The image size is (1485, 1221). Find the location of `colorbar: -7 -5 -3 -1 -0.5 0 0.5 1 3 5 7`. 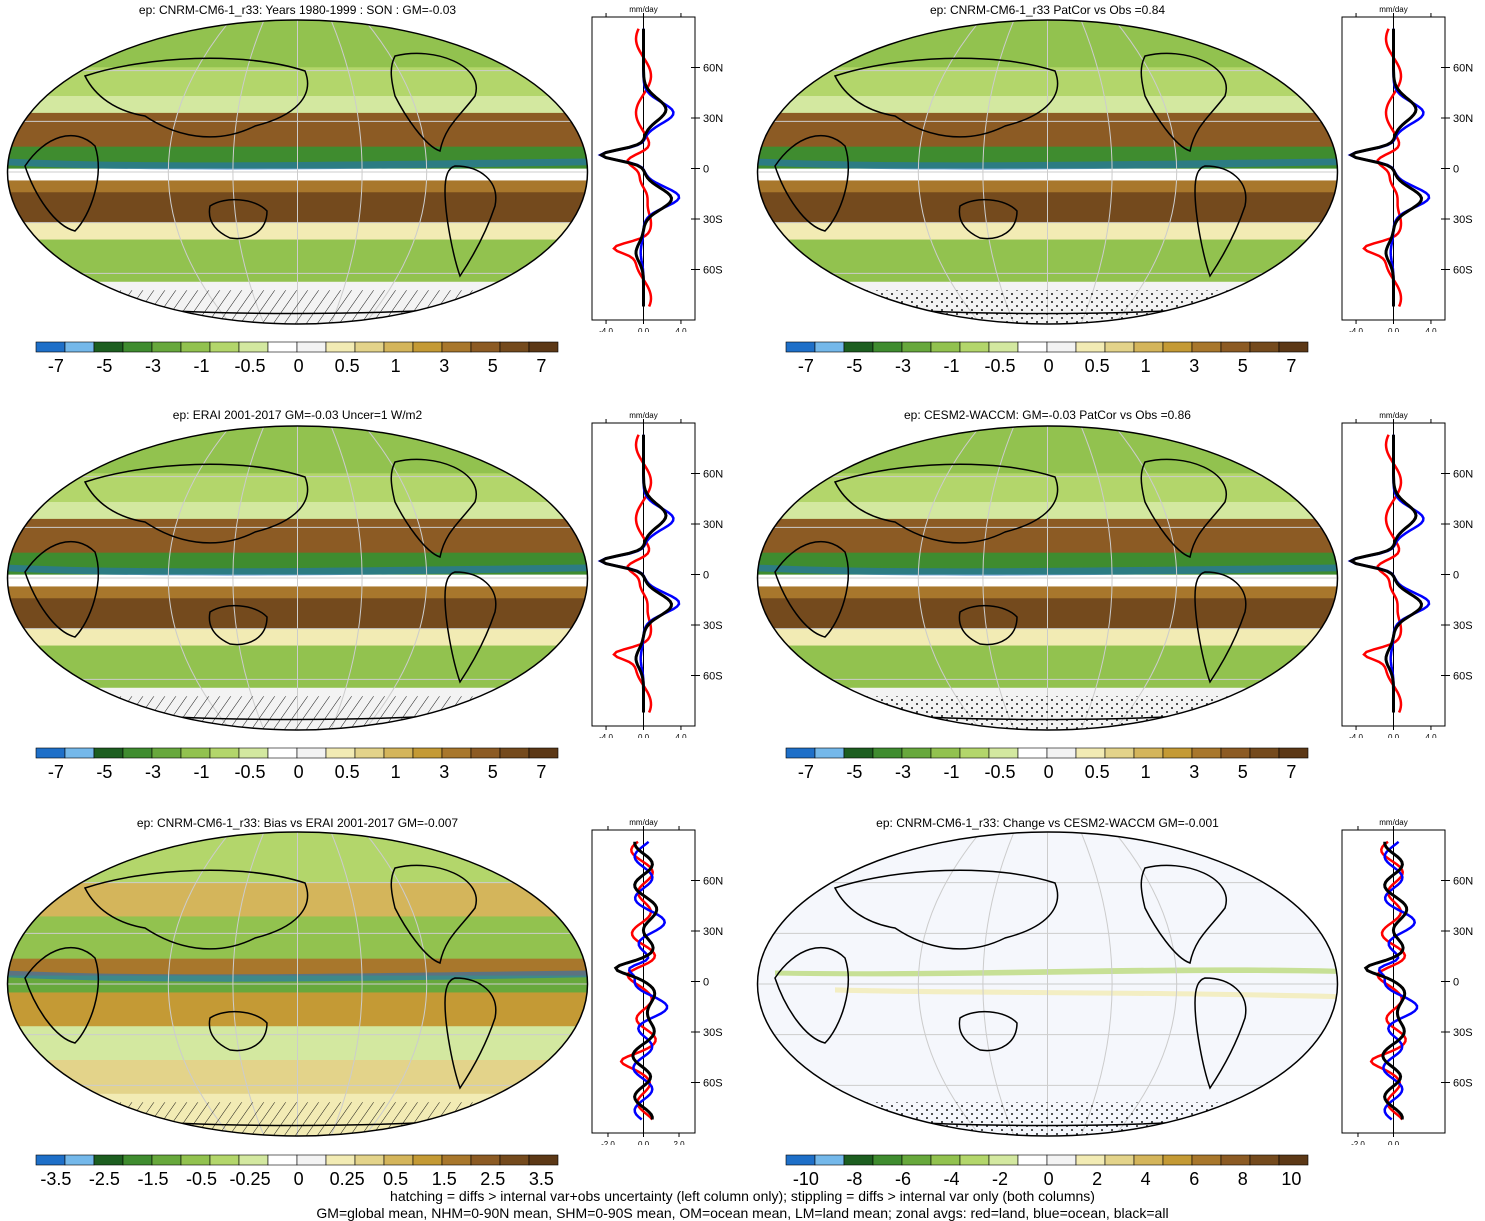

colorbar: -7 -5 -3 -1 -0.5 0 0.5 1 3 5 7 is located at coordinates (297, 764).